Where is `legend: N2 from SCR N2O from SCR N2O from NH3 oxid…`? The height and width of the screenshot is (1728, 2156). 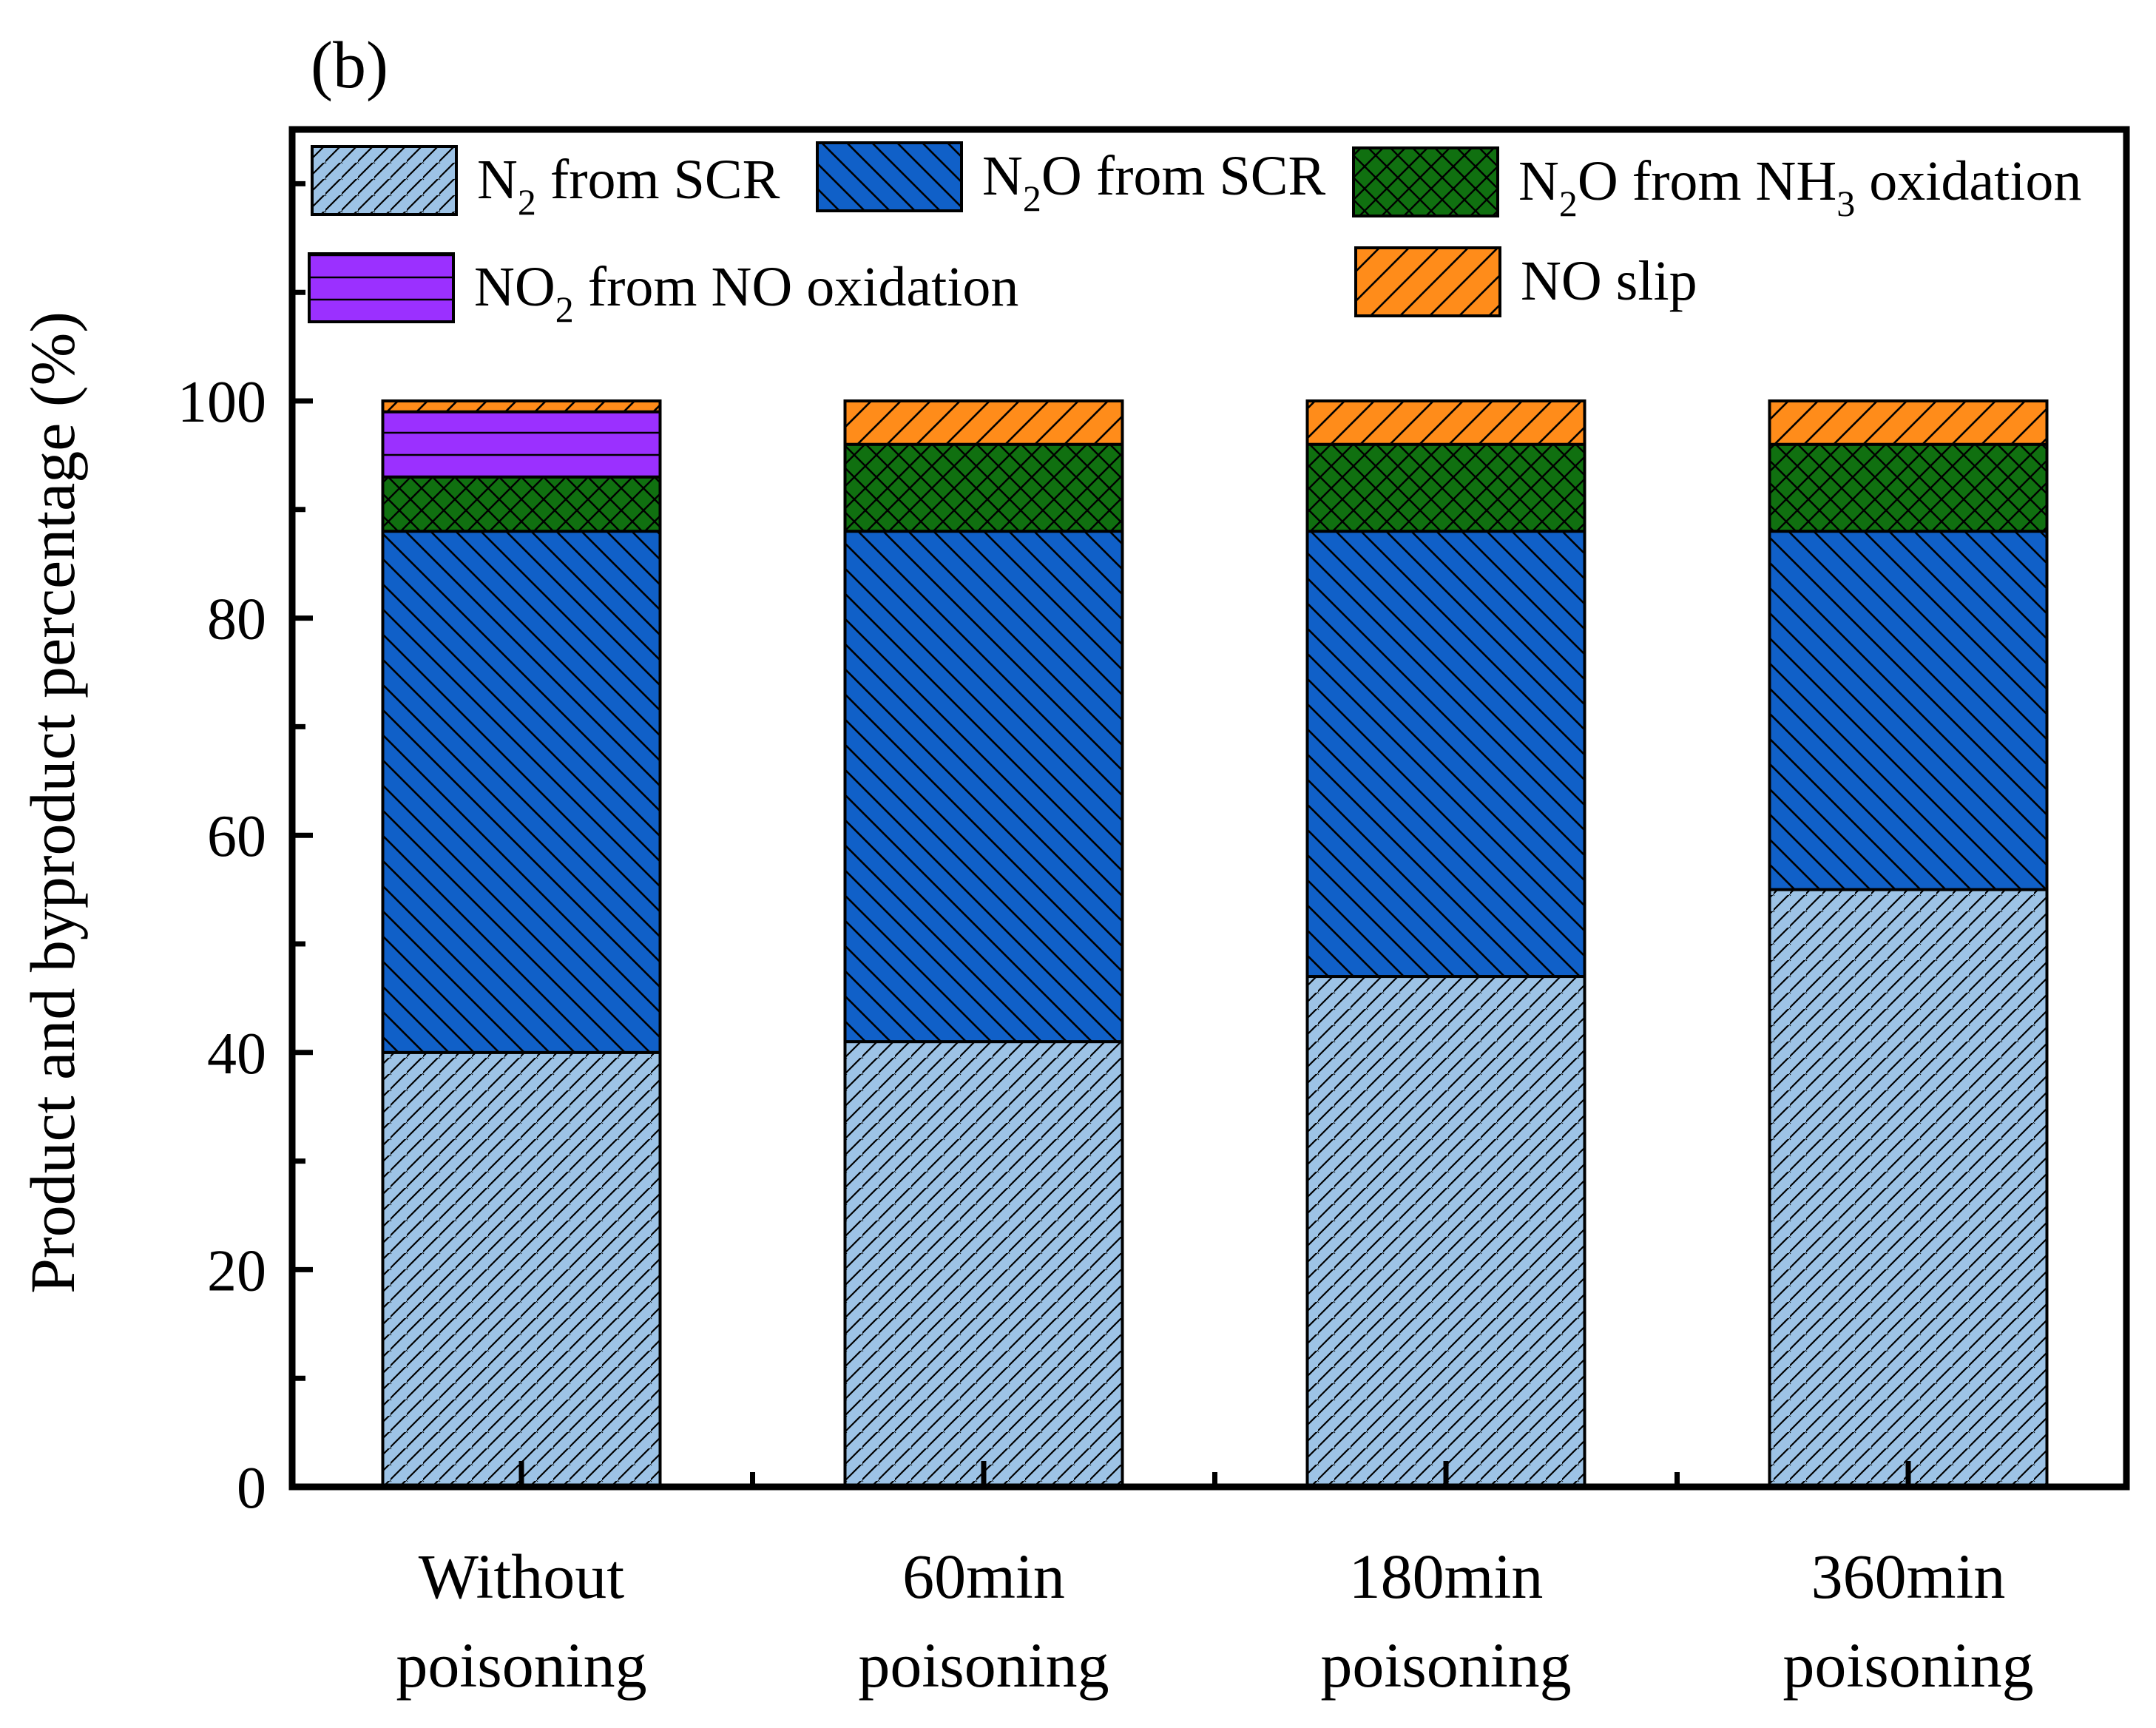 legend: N2 from SCR N2O from SCR N2O from NH3 oxid… is located at coordinates (1194, 235).